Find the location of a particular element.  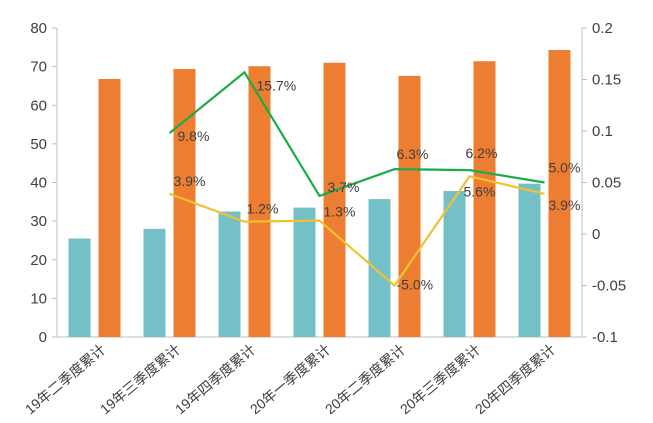

x-tick-label: 20年四季度累计 is located at coordinates (515, 379).